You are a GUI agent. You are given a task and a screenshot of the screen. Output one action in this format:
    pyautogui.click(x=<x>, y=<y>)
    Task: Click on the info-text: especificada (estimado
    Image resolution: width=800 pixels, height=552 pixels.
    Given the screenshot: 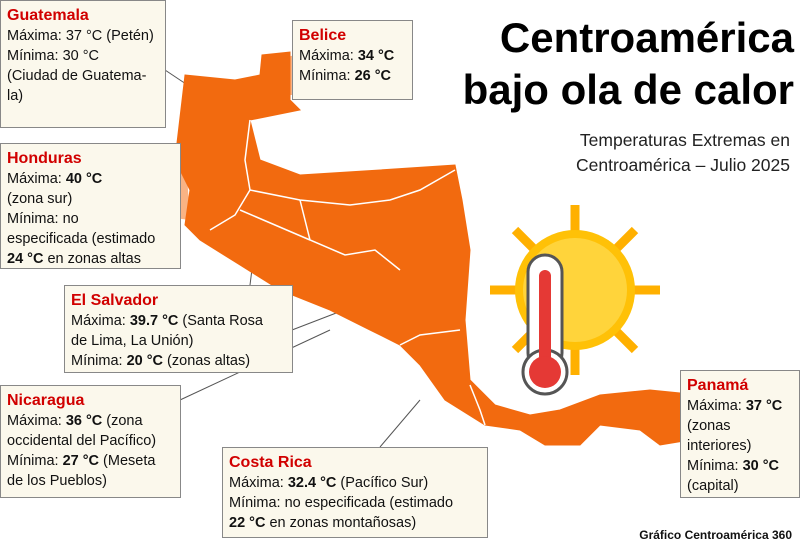 What is the action you would take?
    pyautogui.click(x=81, y=239)
    